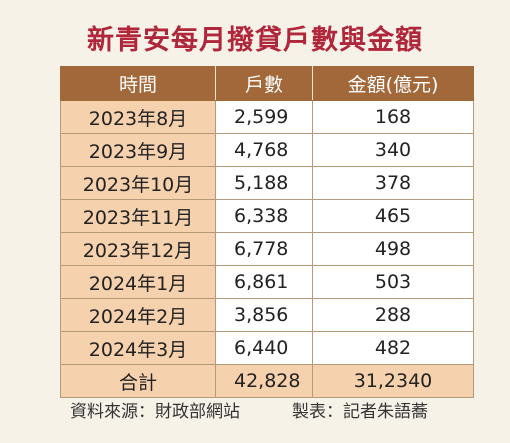 This screenshot has height=443, width=510. What do you see at coordinates (264, 183) in the screenshot?
I see `households-cell: 5,188` at bounding box center [264, 183].